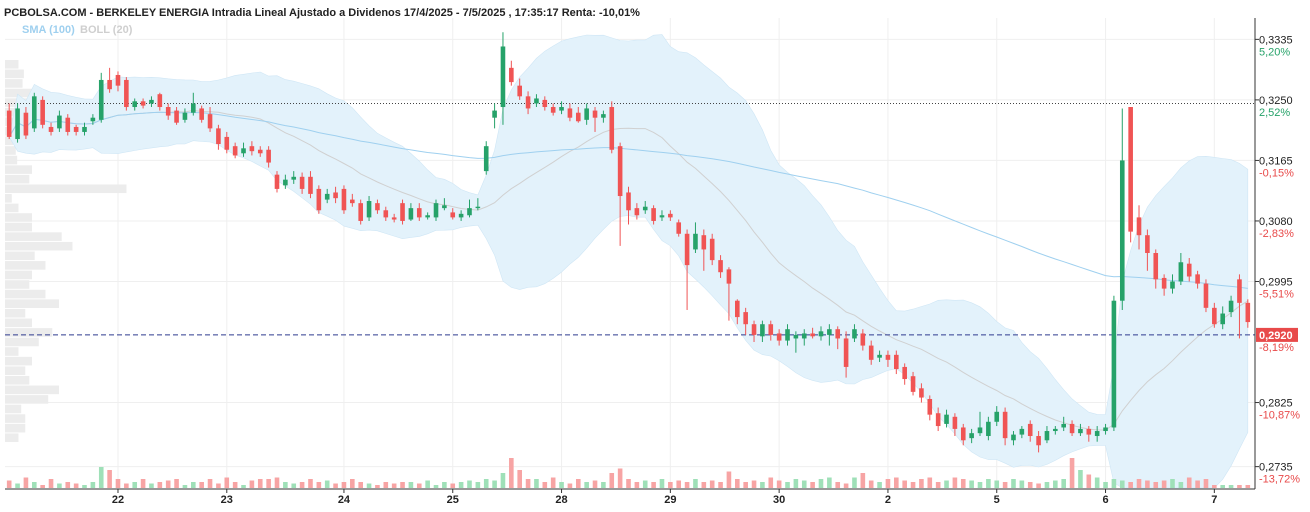 The height and width of the screenshot is (512, 1310). What do you see at coordinates (779, 500) in the screenshot?
I see `x-tick-label: 30` at bounding box center [779, 500].